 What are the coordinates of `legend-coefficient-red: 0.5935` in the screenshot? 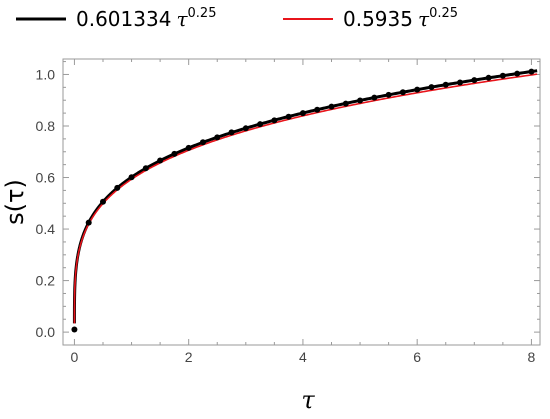 It's located at (378, 19).